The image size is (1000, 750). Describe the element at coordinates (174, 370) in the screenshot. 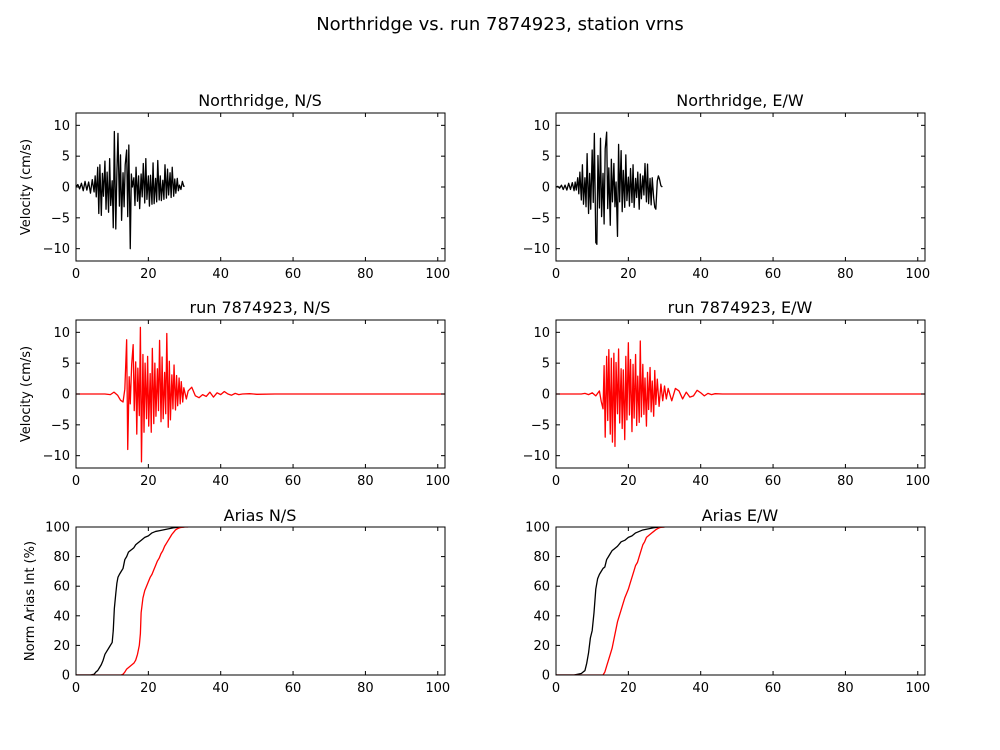

I see `panel-run-ns: run 7874923, N/S Velocity (cm/s)` at that location.